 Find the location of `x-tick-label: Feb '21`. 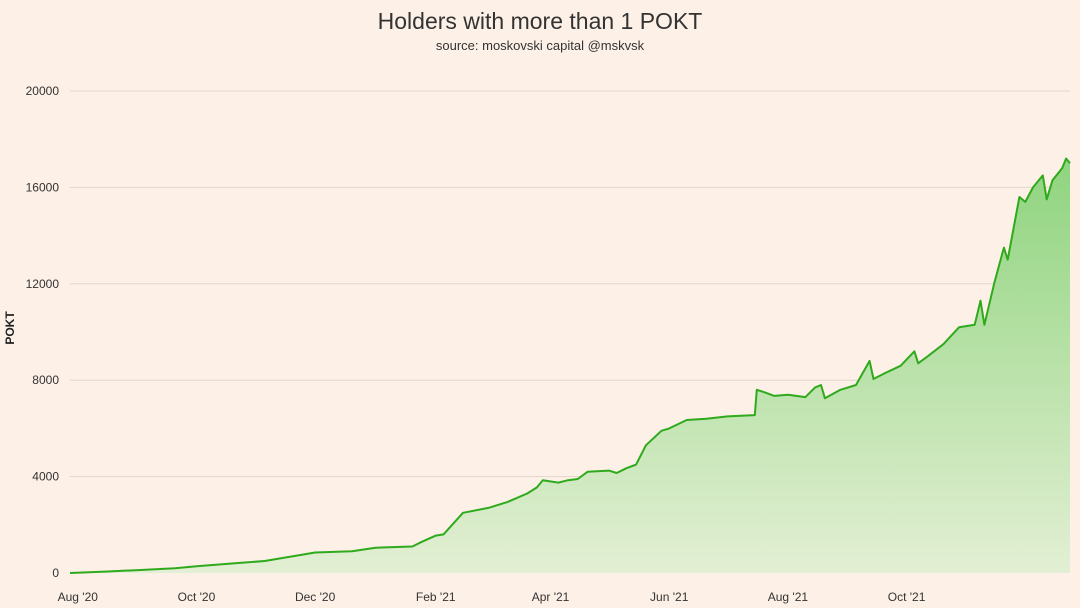

x-tick-label: Feb '21 is located at coordinates (436, 597).